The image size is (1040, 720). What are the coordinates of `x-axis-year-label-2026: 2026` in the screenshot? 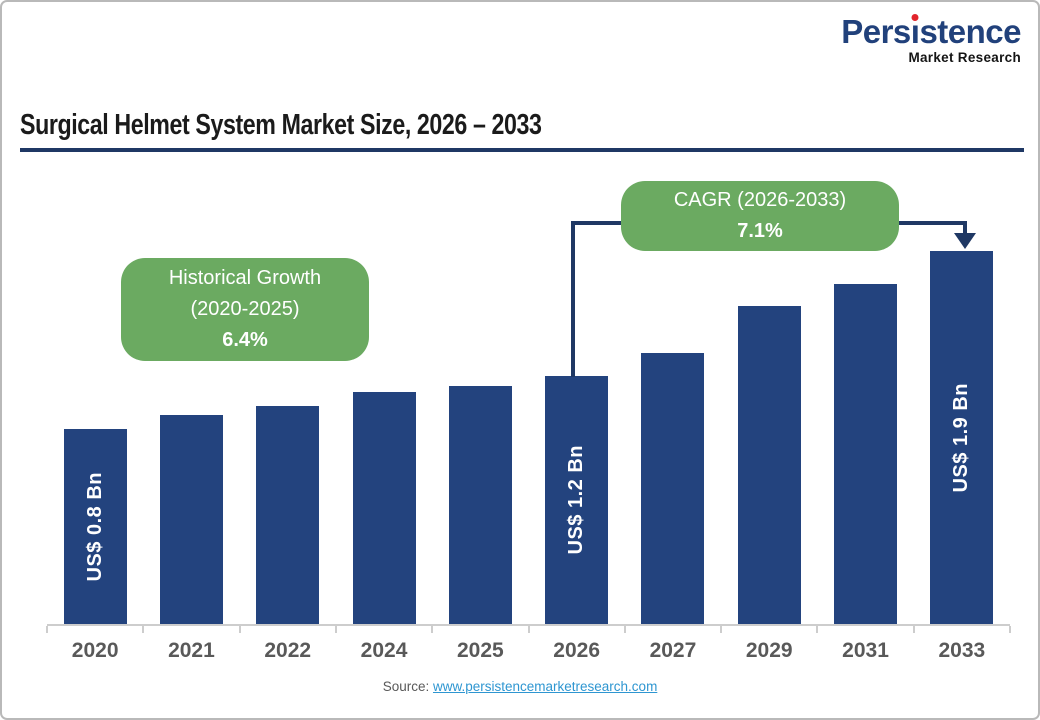 It's located at (576, 650).